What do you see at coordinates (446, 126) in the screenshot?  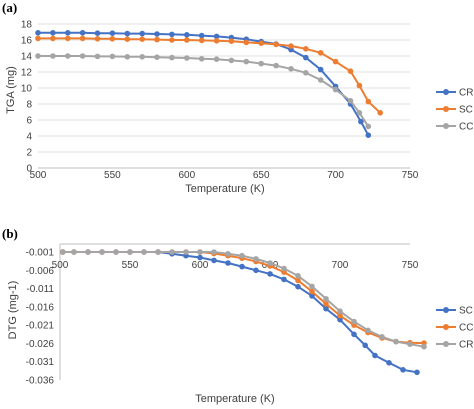 I see `legend-marker-cc` at bounding box center [446, 126].